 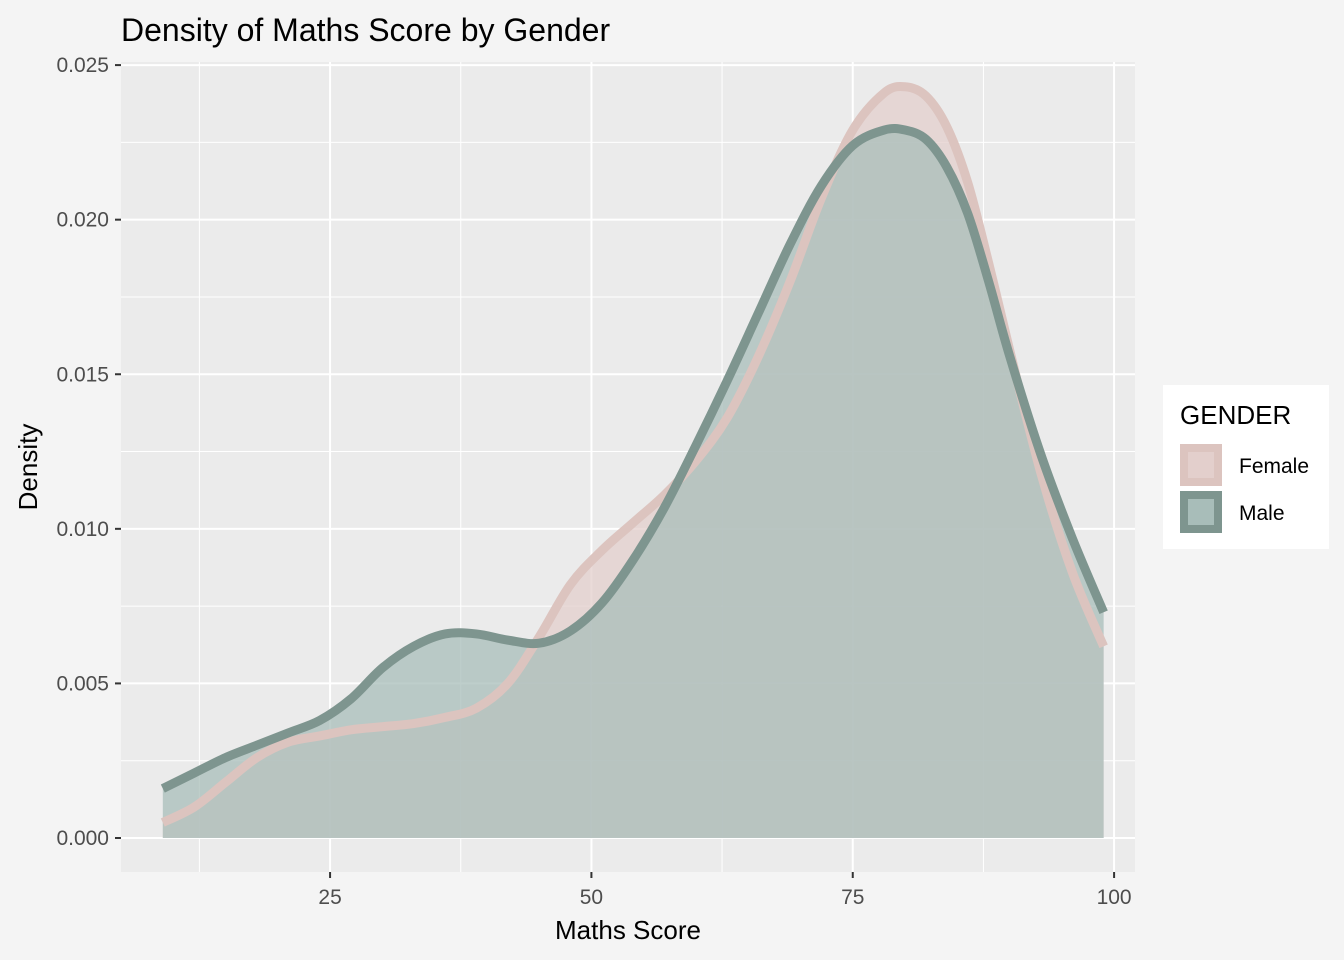 What do you see at coordinates (82, 838) in the screenshot?
I see `y-tick-label: 0.000` at bounding box center [82, 838].